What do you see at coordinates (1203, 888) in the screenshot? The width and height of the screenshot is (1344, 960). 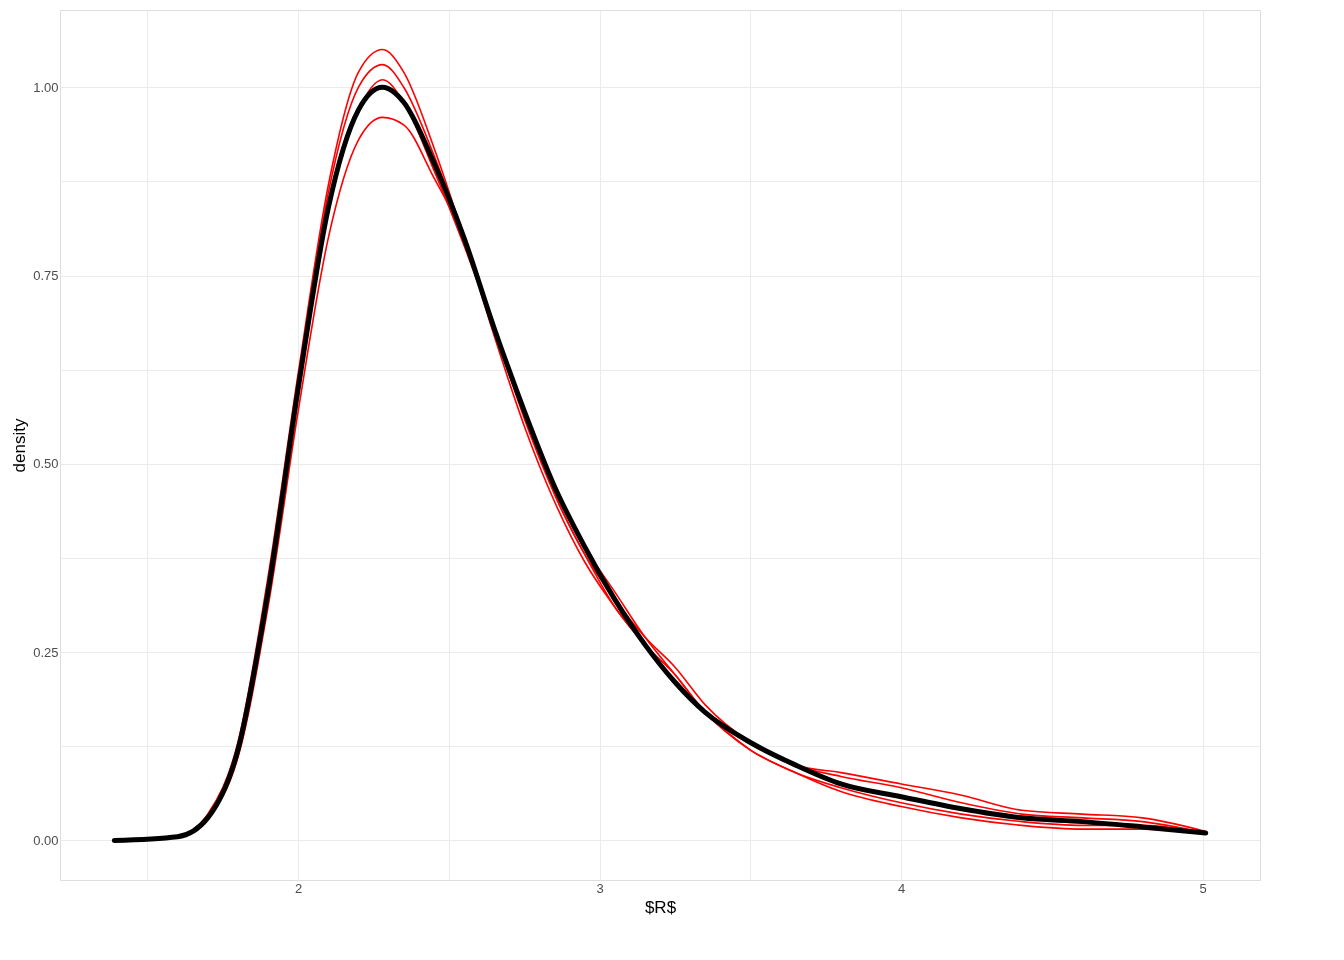 I see `x-tick-label: 5` at bounding box center [1203, 888].